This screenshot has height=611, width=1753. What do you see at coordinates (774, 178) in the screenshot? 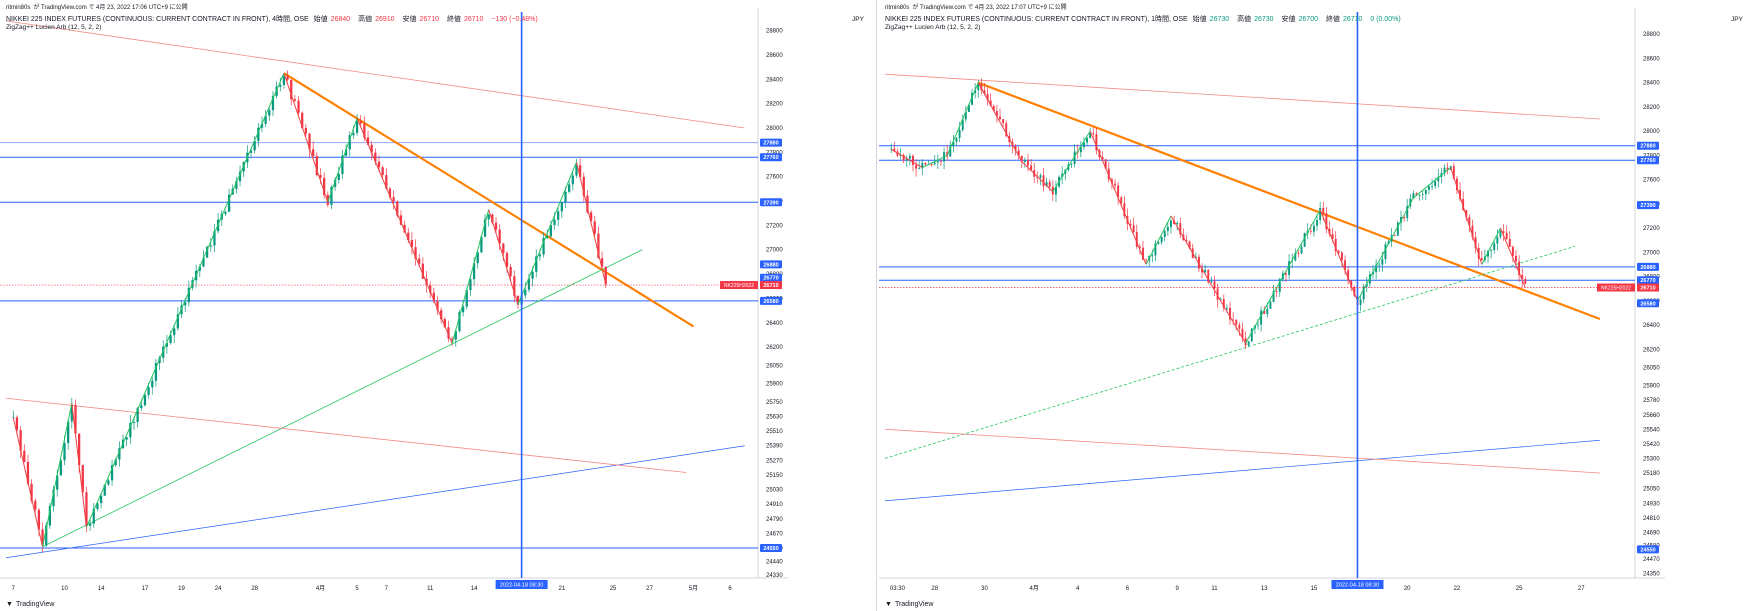
I see `price-tick-label: 27600` at bounding box center [774, 178].